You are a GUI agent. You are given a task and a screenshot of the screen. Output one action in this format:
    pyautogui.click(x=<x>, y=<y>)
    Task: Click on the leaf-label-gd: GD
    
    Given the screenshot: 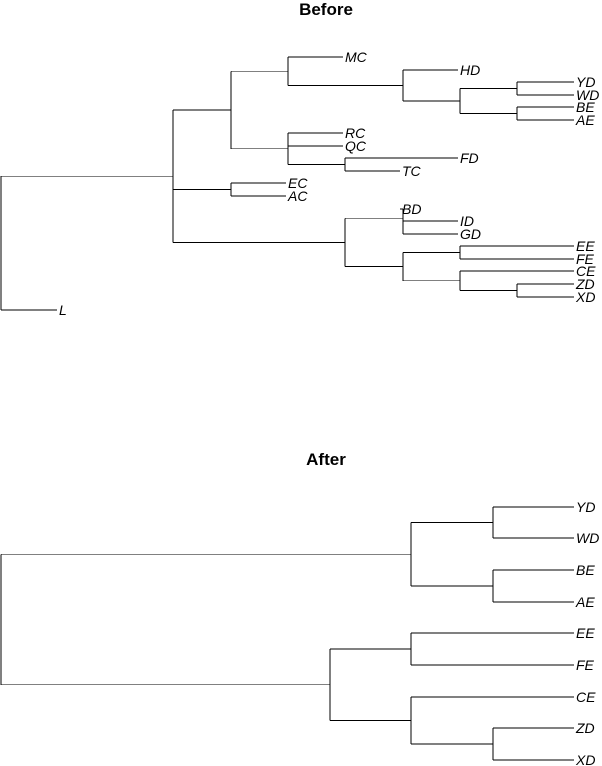 What is the action you would take?
    pyautogui.click(x=470, y=234)
    